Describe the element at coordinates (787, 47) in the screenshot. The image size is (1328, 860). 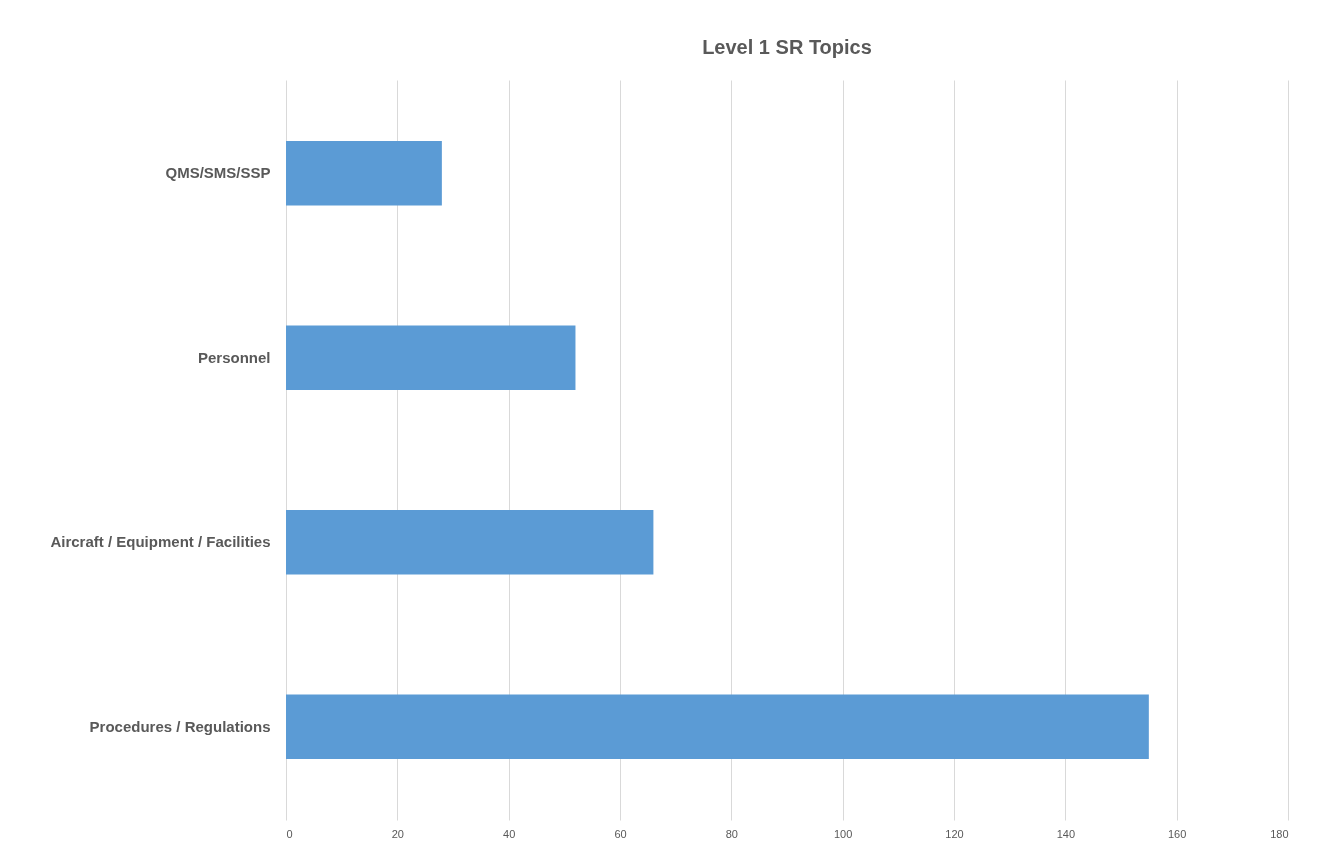
I see `chart-title: Level 1 SR Topics` at that location.